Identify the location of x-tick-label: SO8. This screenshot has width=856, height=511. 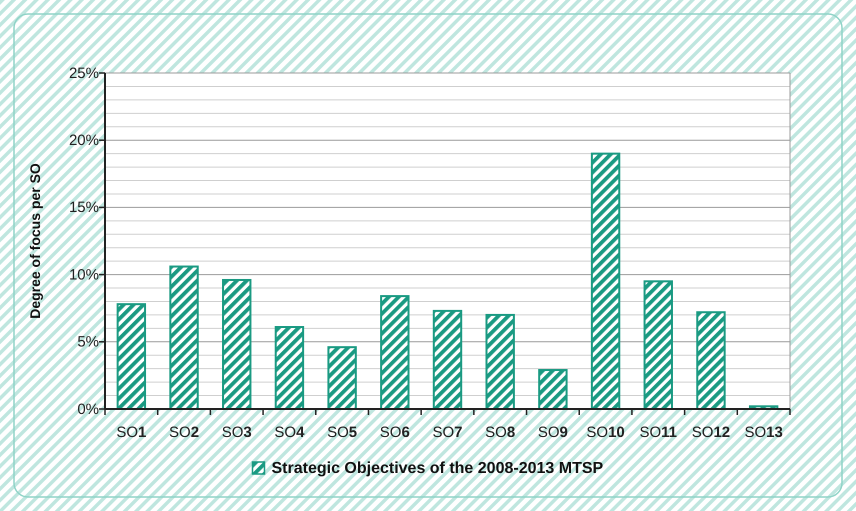
(500, 432).